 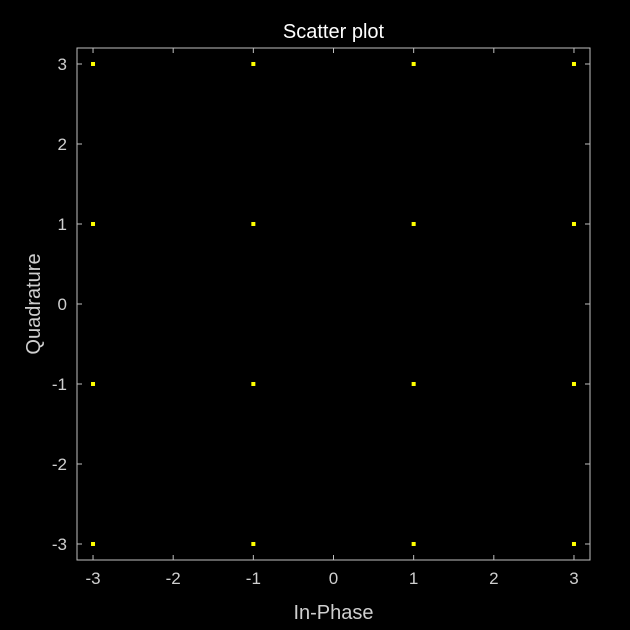 I want to click on x-tick-label: -2, so click(x=173, y=578).